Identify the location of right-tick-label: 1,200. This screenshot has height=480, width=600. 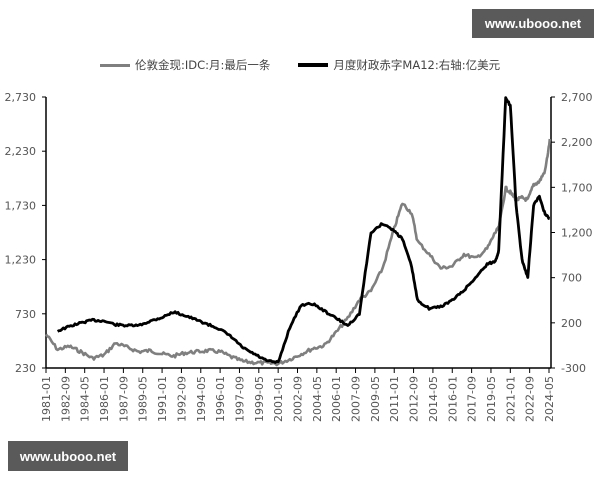
(577, 233).